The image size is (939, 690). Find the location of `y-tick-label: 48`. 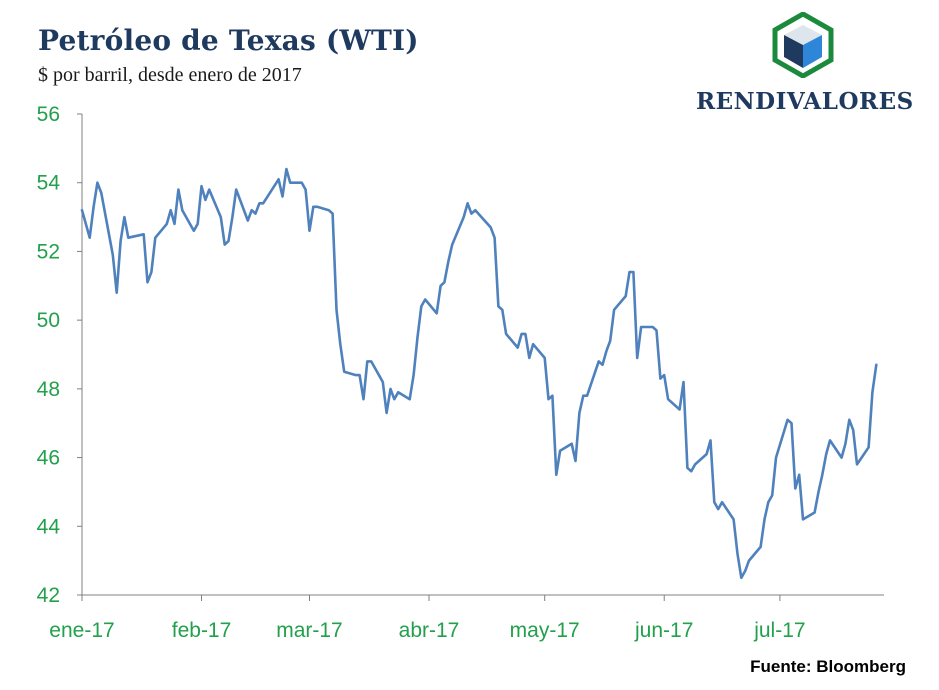

y-tick-label: 48 is located at coordinates (48, 389).